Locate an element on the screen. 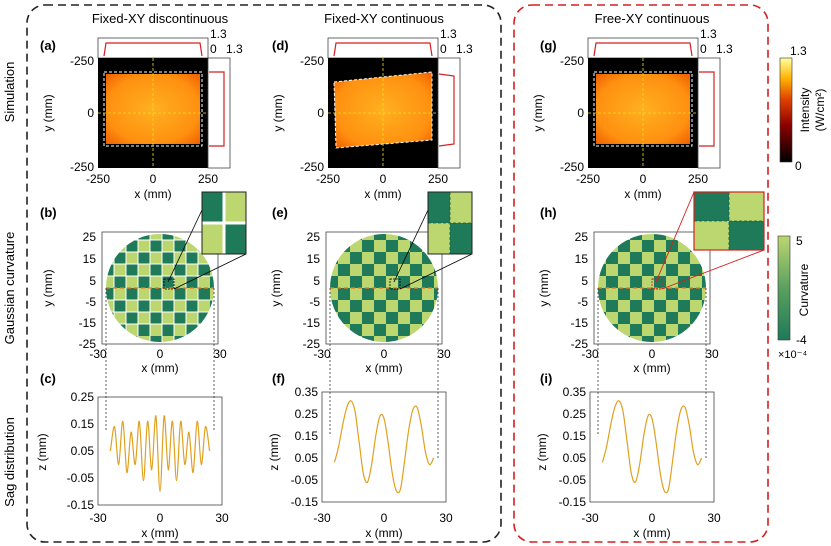  ylabel-d: y (mm) is located at coordinates (278, 112).